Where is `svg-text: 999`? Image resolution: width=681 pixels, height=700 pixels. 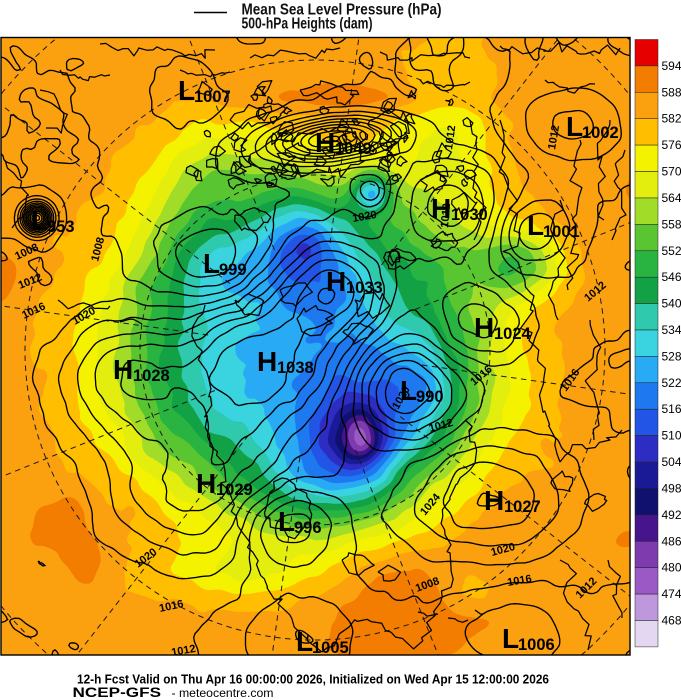
svg-text: 999 is located at coordinates (233, 270).